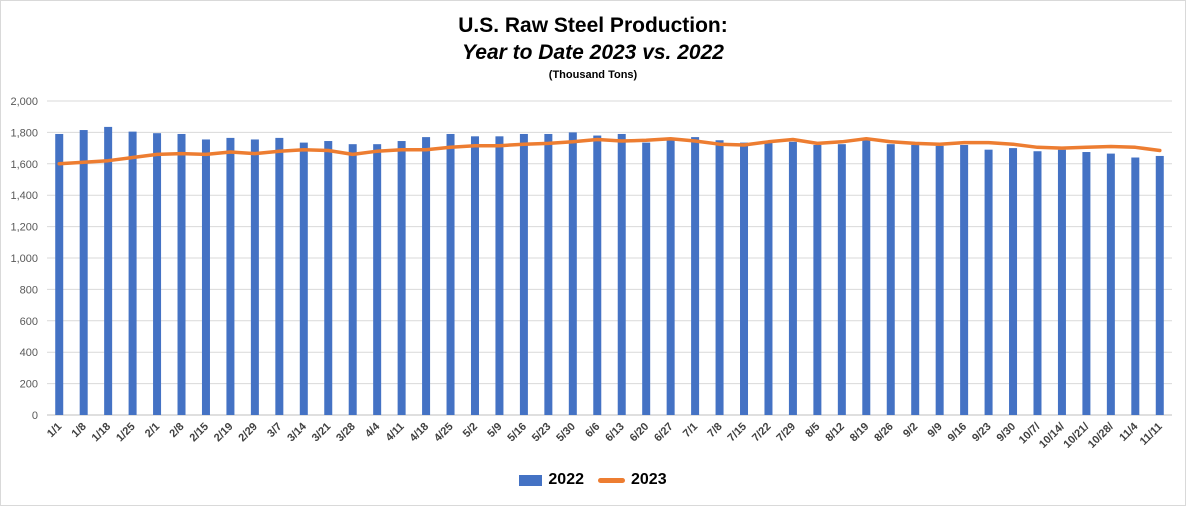 The height and width of the screenshot is (506, 1186). Describe the element at coordinates (176, 430) in the screenshot. I see `x-tick-label: 2/8` at that location.